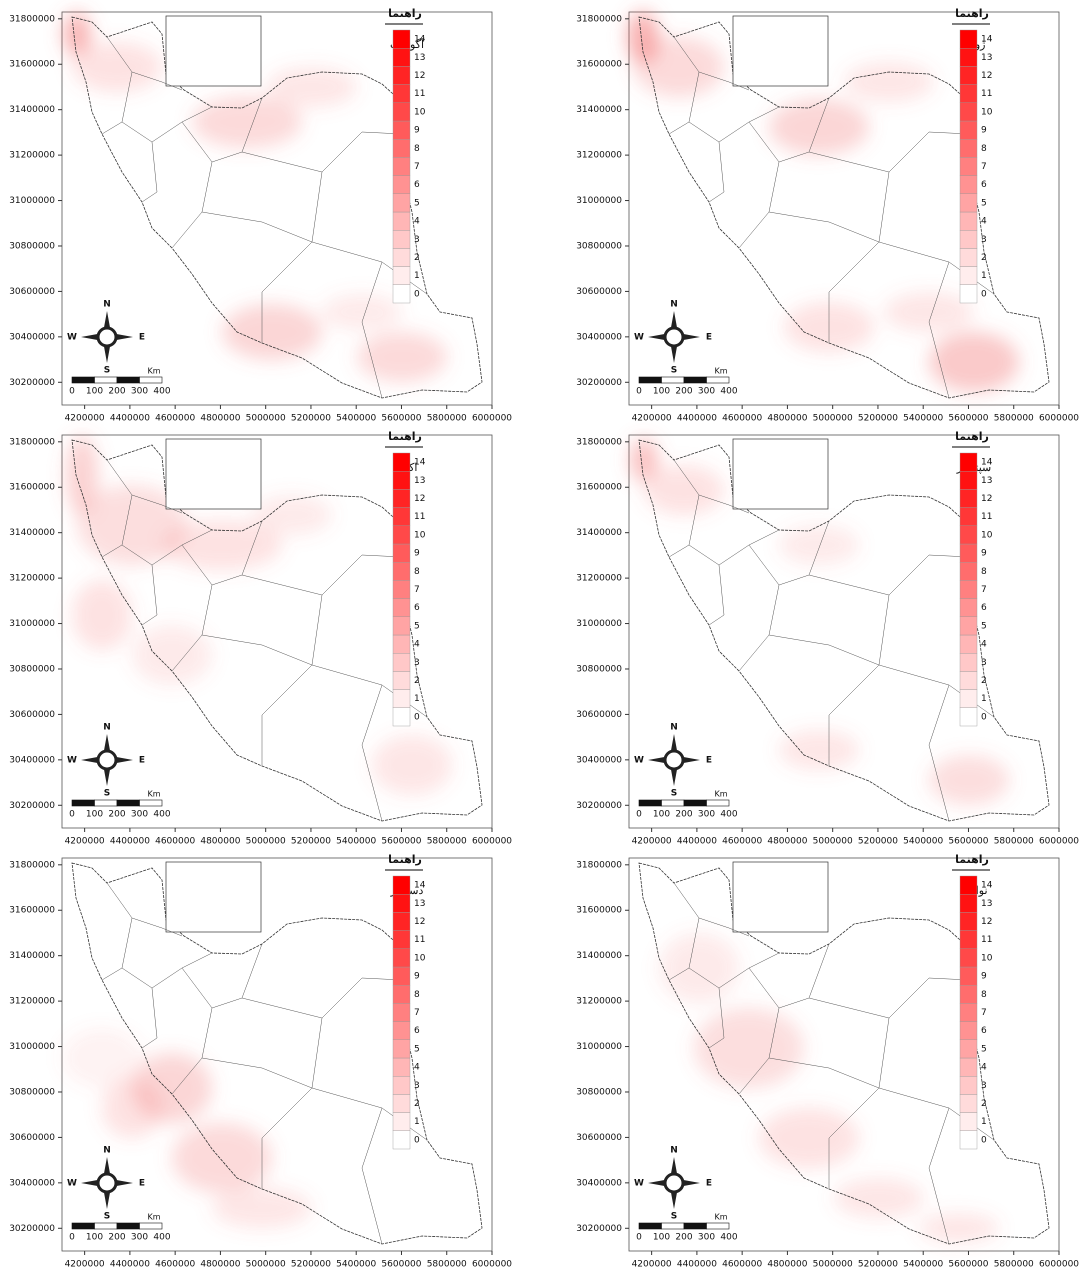 The height and width of the screenshot is (1270, 1080). What do you see at coordinates (116, 815) in the screenshot?
I see `scale-label: 200` at bounding box center [116, 815].